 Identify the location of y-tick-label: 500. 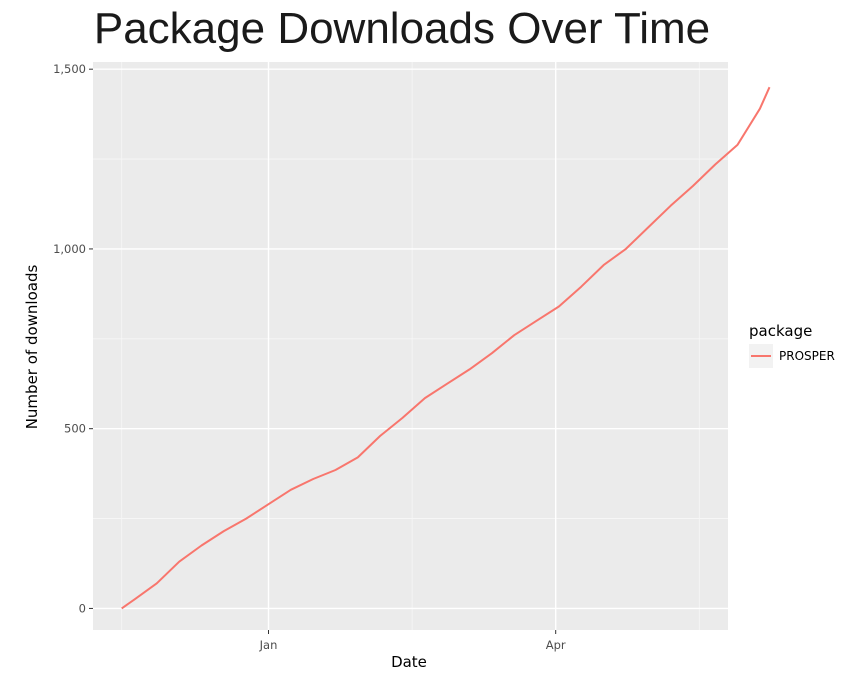
(75, 429).